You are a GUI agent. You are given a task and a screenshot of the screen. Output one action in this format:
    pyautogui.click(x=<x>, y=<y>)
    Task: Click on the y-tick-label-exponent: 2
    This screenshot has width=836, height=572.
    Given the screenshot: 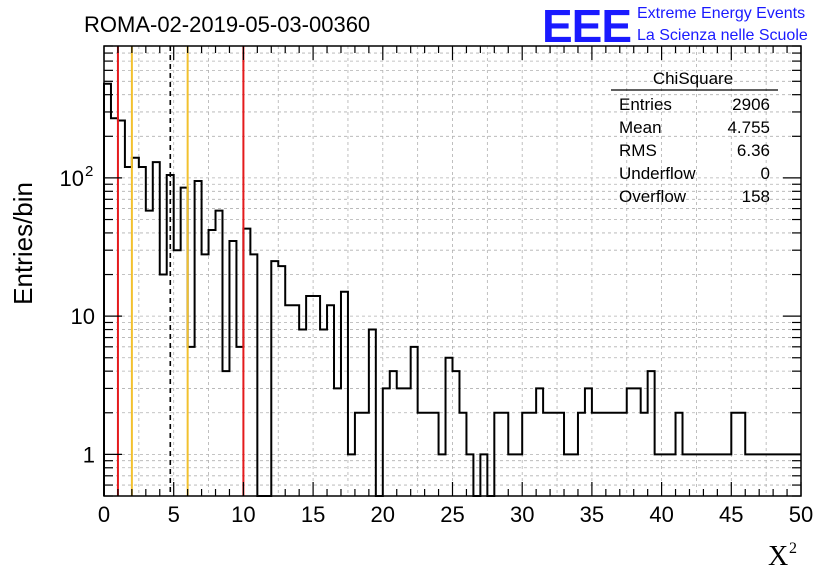 What is the action you would take?
    pyautogui.click(x=89, y=171)
    